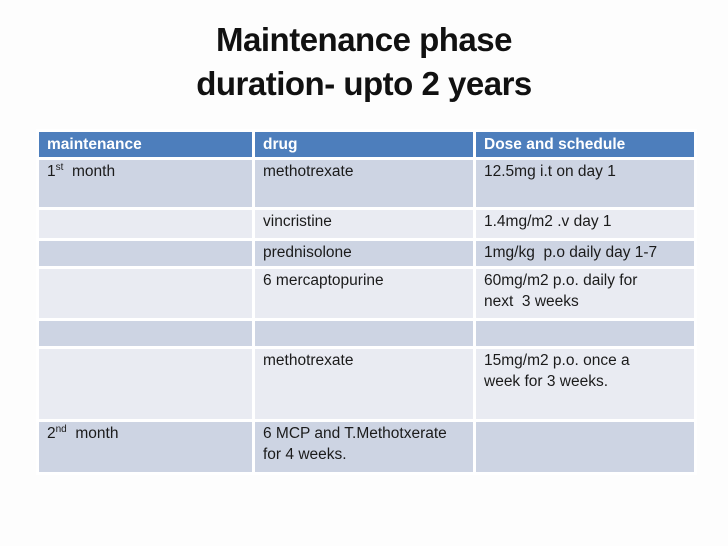 The height and width of the screenshot is (546, 728). What do you see at coordinates (585, 253) in the screenshot?
I see `cell-dose: 1mg/kg p.o daily day 1-7` at bounding box center [585, 253].